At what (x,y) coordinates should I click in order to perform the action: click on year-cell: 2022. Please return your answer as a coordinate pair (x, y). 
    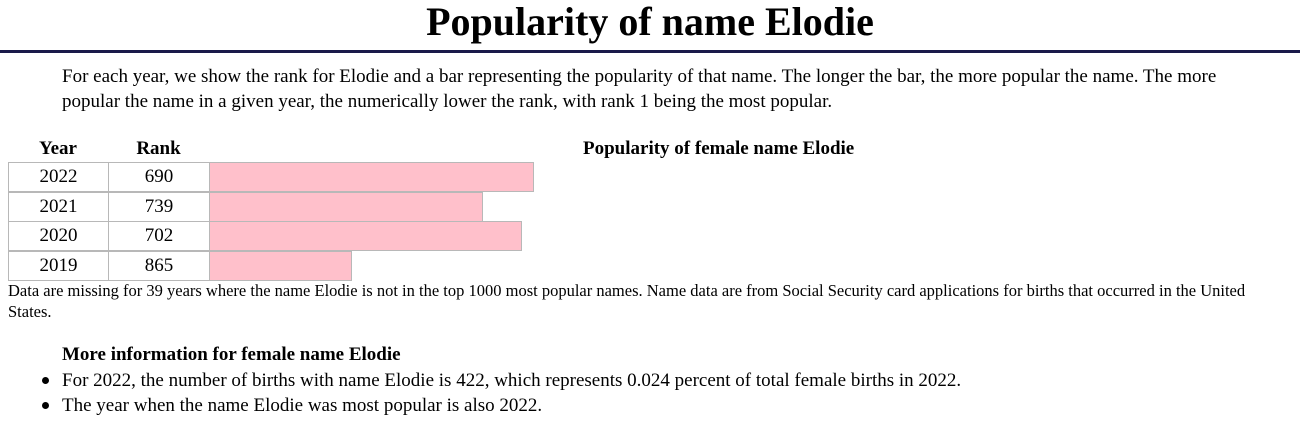
    Looking at the image, I should click on (58, 177).